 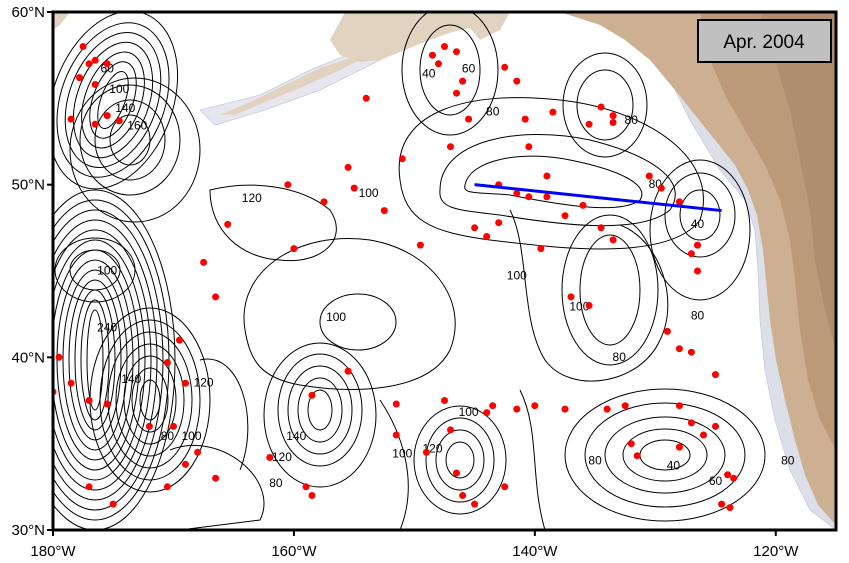 What do you see at coordinates (420, 37) in the screenshot?
I see `alaska-land` at bounding box center [420, 37].